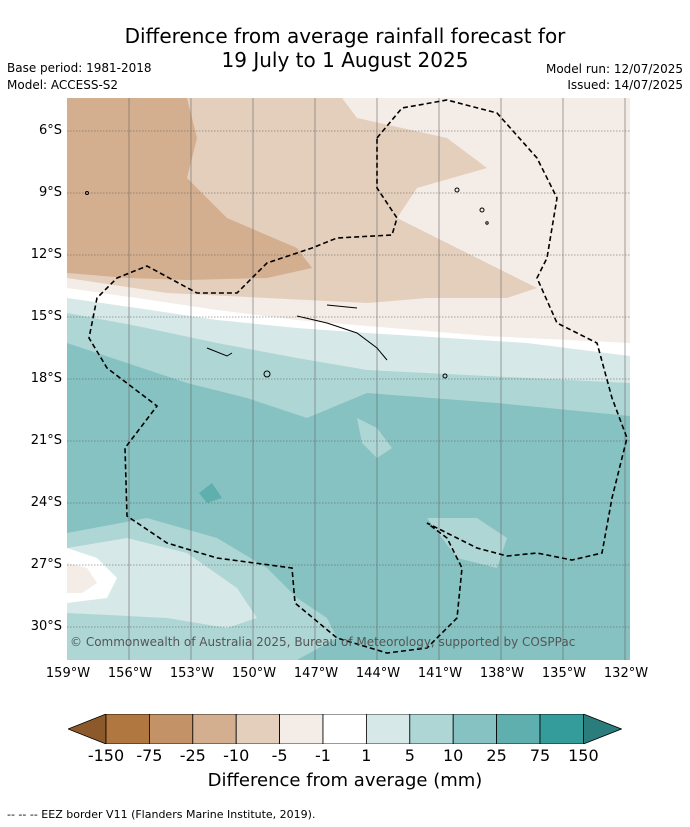 Image resolution: width=690 pixels, height=827 pixels. What do you see at coordinates (625, 85) in the screenshot?
I see `issued-date: Issued: 14/07/2025` at bounding box center [625, 85].